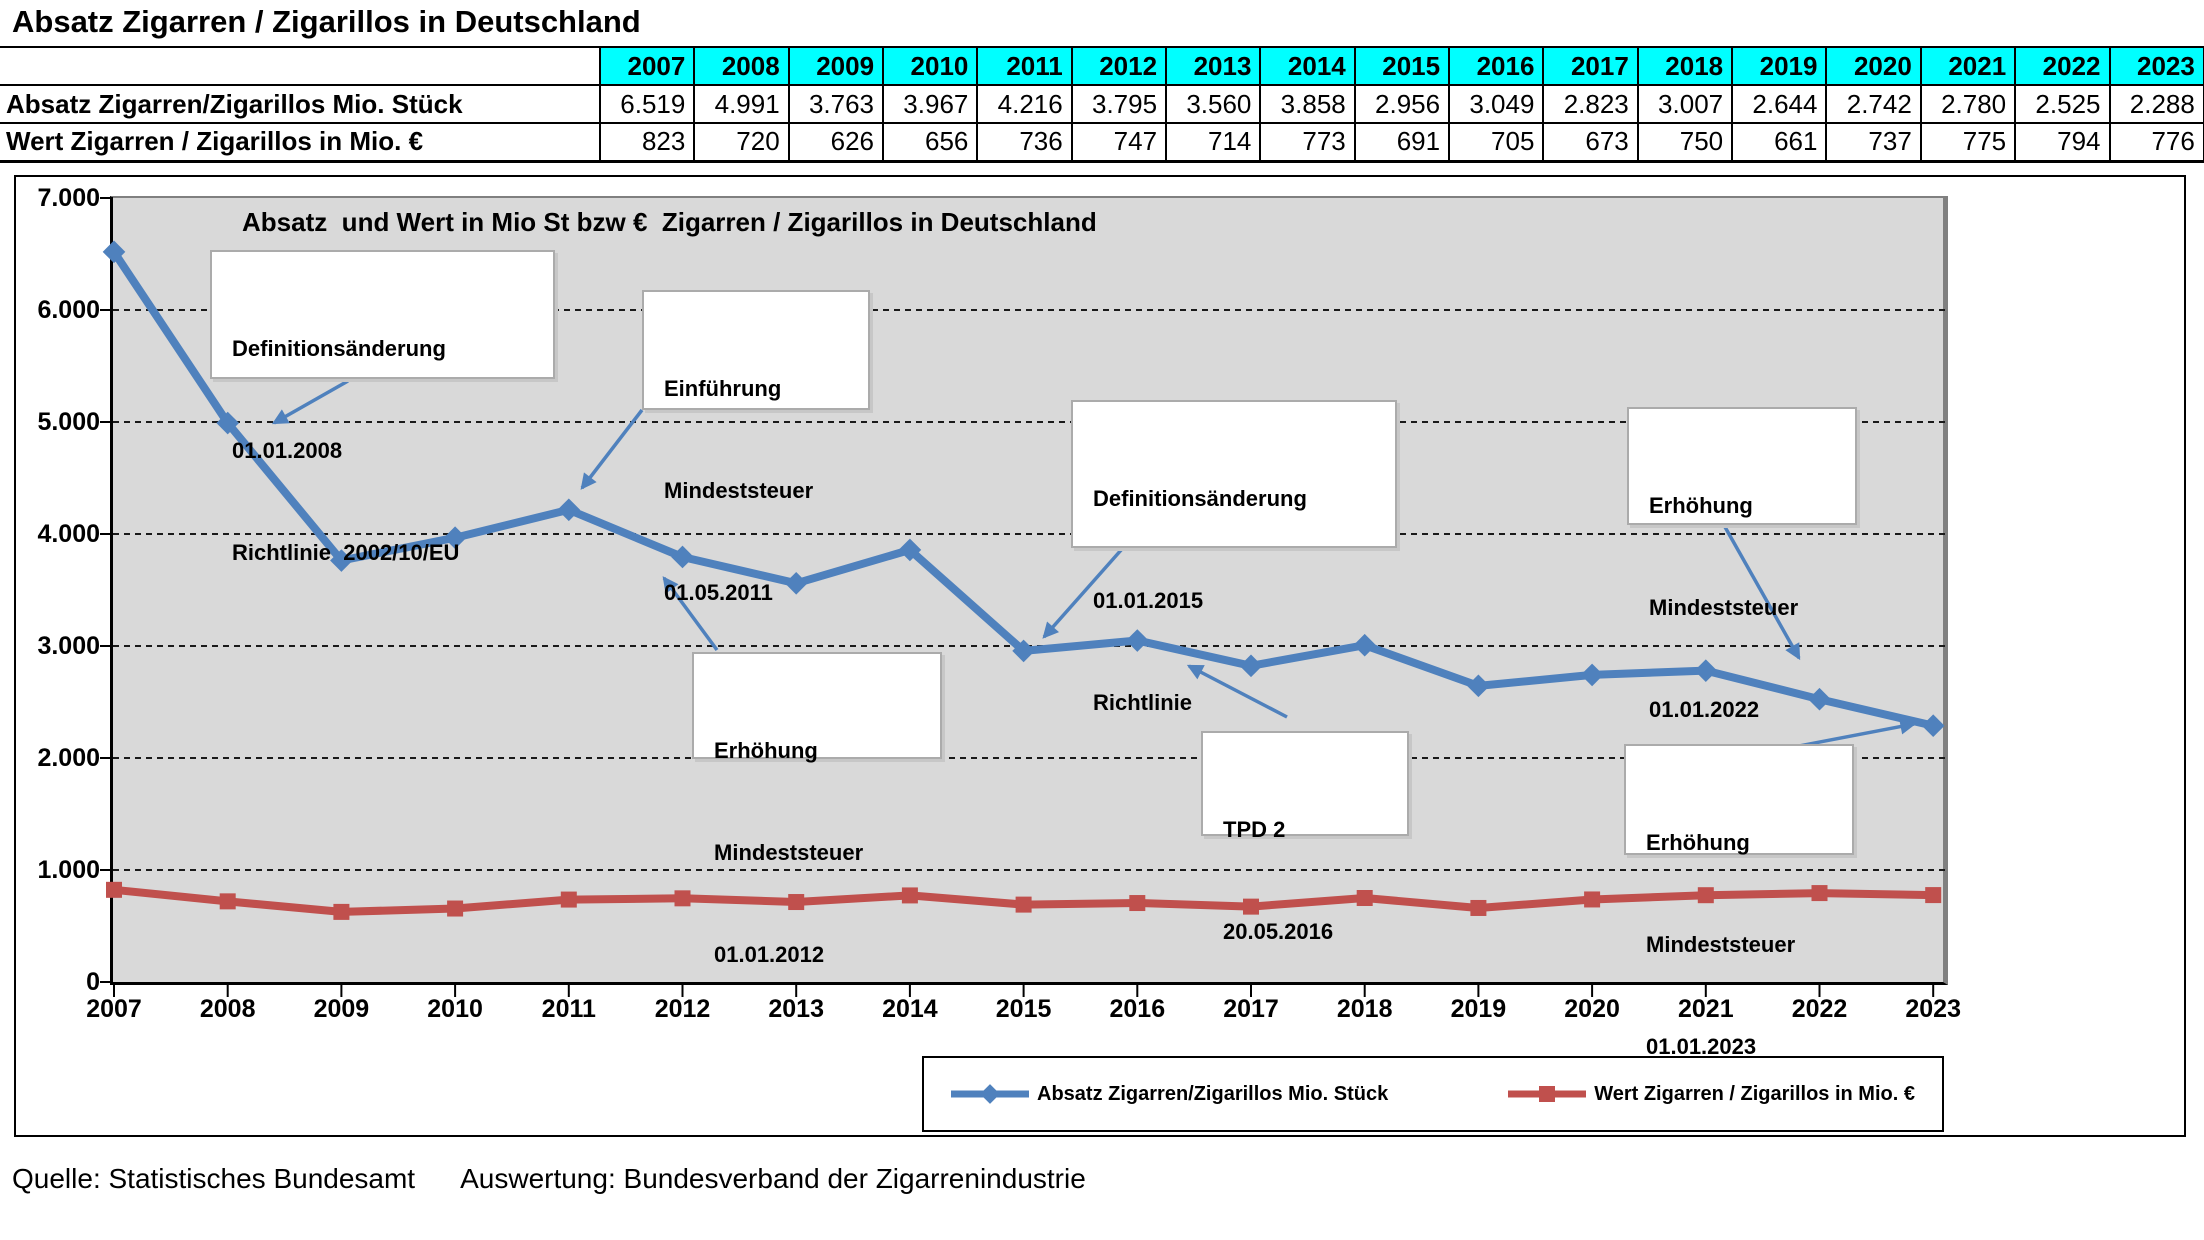  What do you see at coordinates (1278, 931) in the screenshot?
I see `annotation-line: 20.05.2016` at bounding box center [1278, 931].